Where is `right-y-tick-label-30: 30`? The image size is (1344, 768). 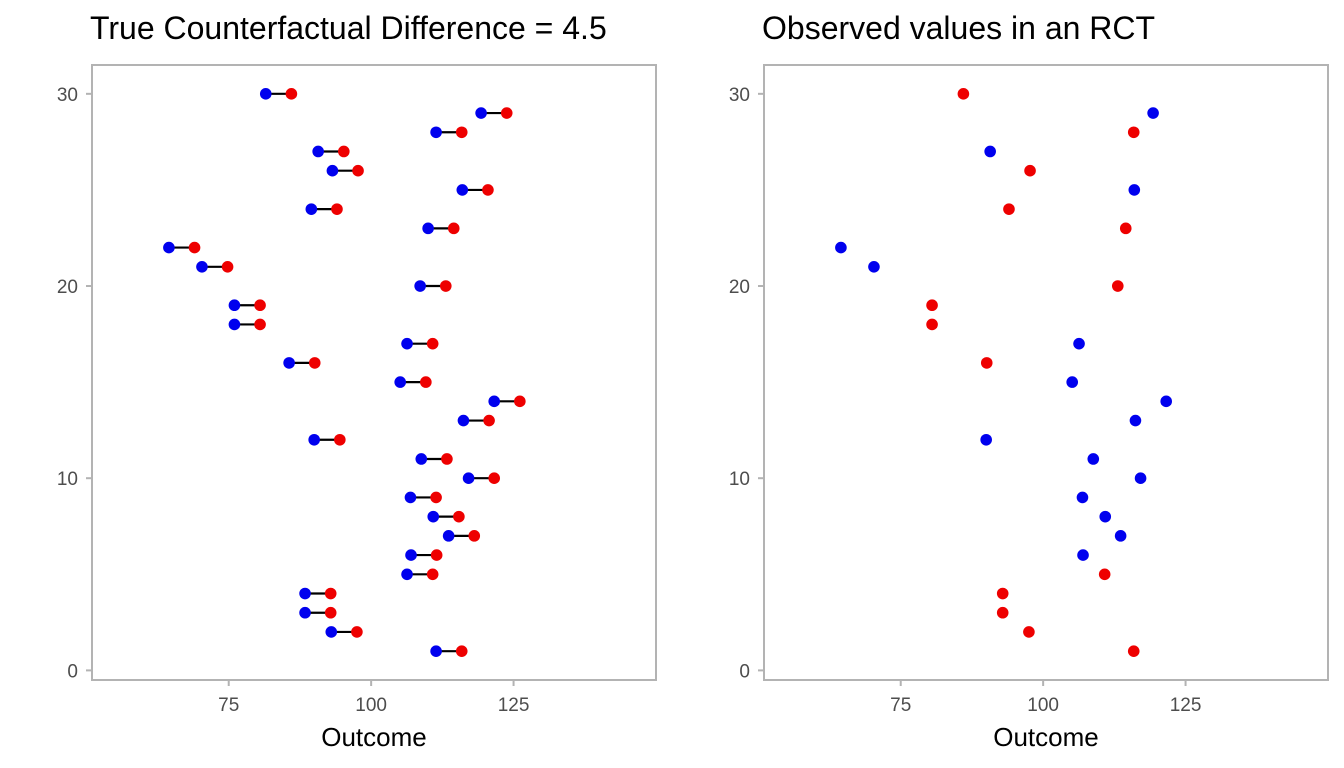 right-y-tick-label-30: 30 is located at coordinates (739, 95).